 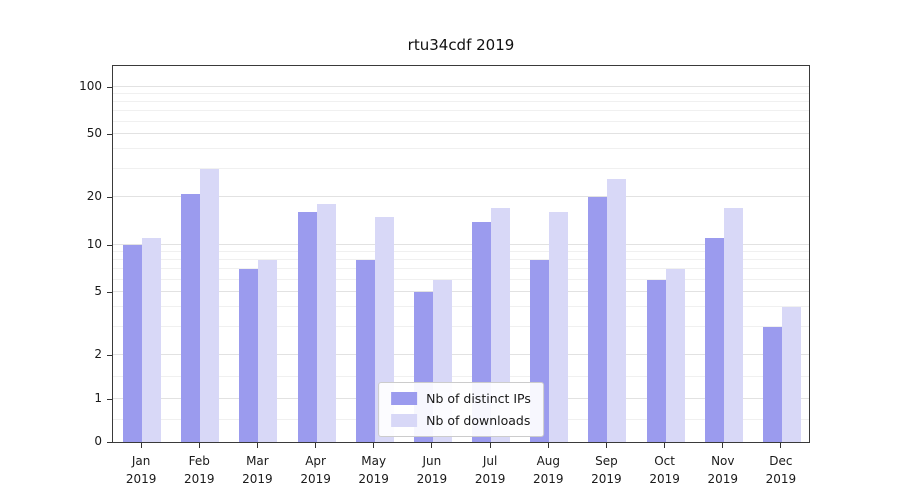 What do you see at coordinates (98, 397) in the screenshot?
I see `y-tick-label: 1` at bounding box center [98, 397].